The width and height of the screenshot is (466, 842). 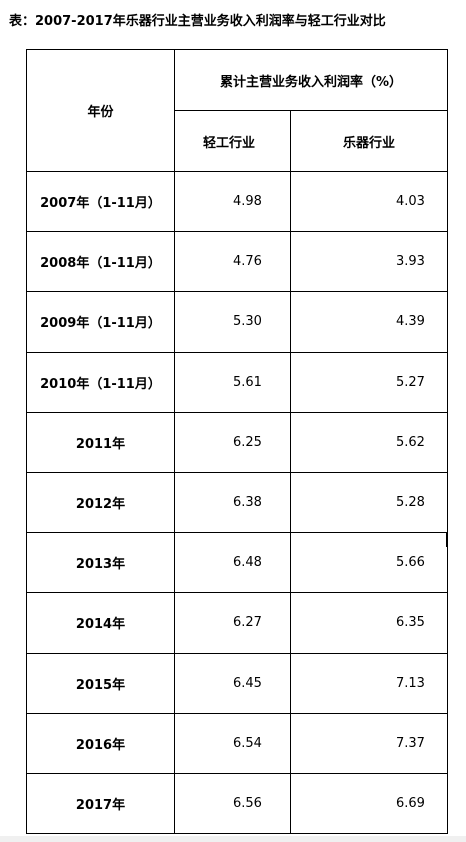 I want to click on instrument-industry-value: 4.03, so click(x=369, y=201).